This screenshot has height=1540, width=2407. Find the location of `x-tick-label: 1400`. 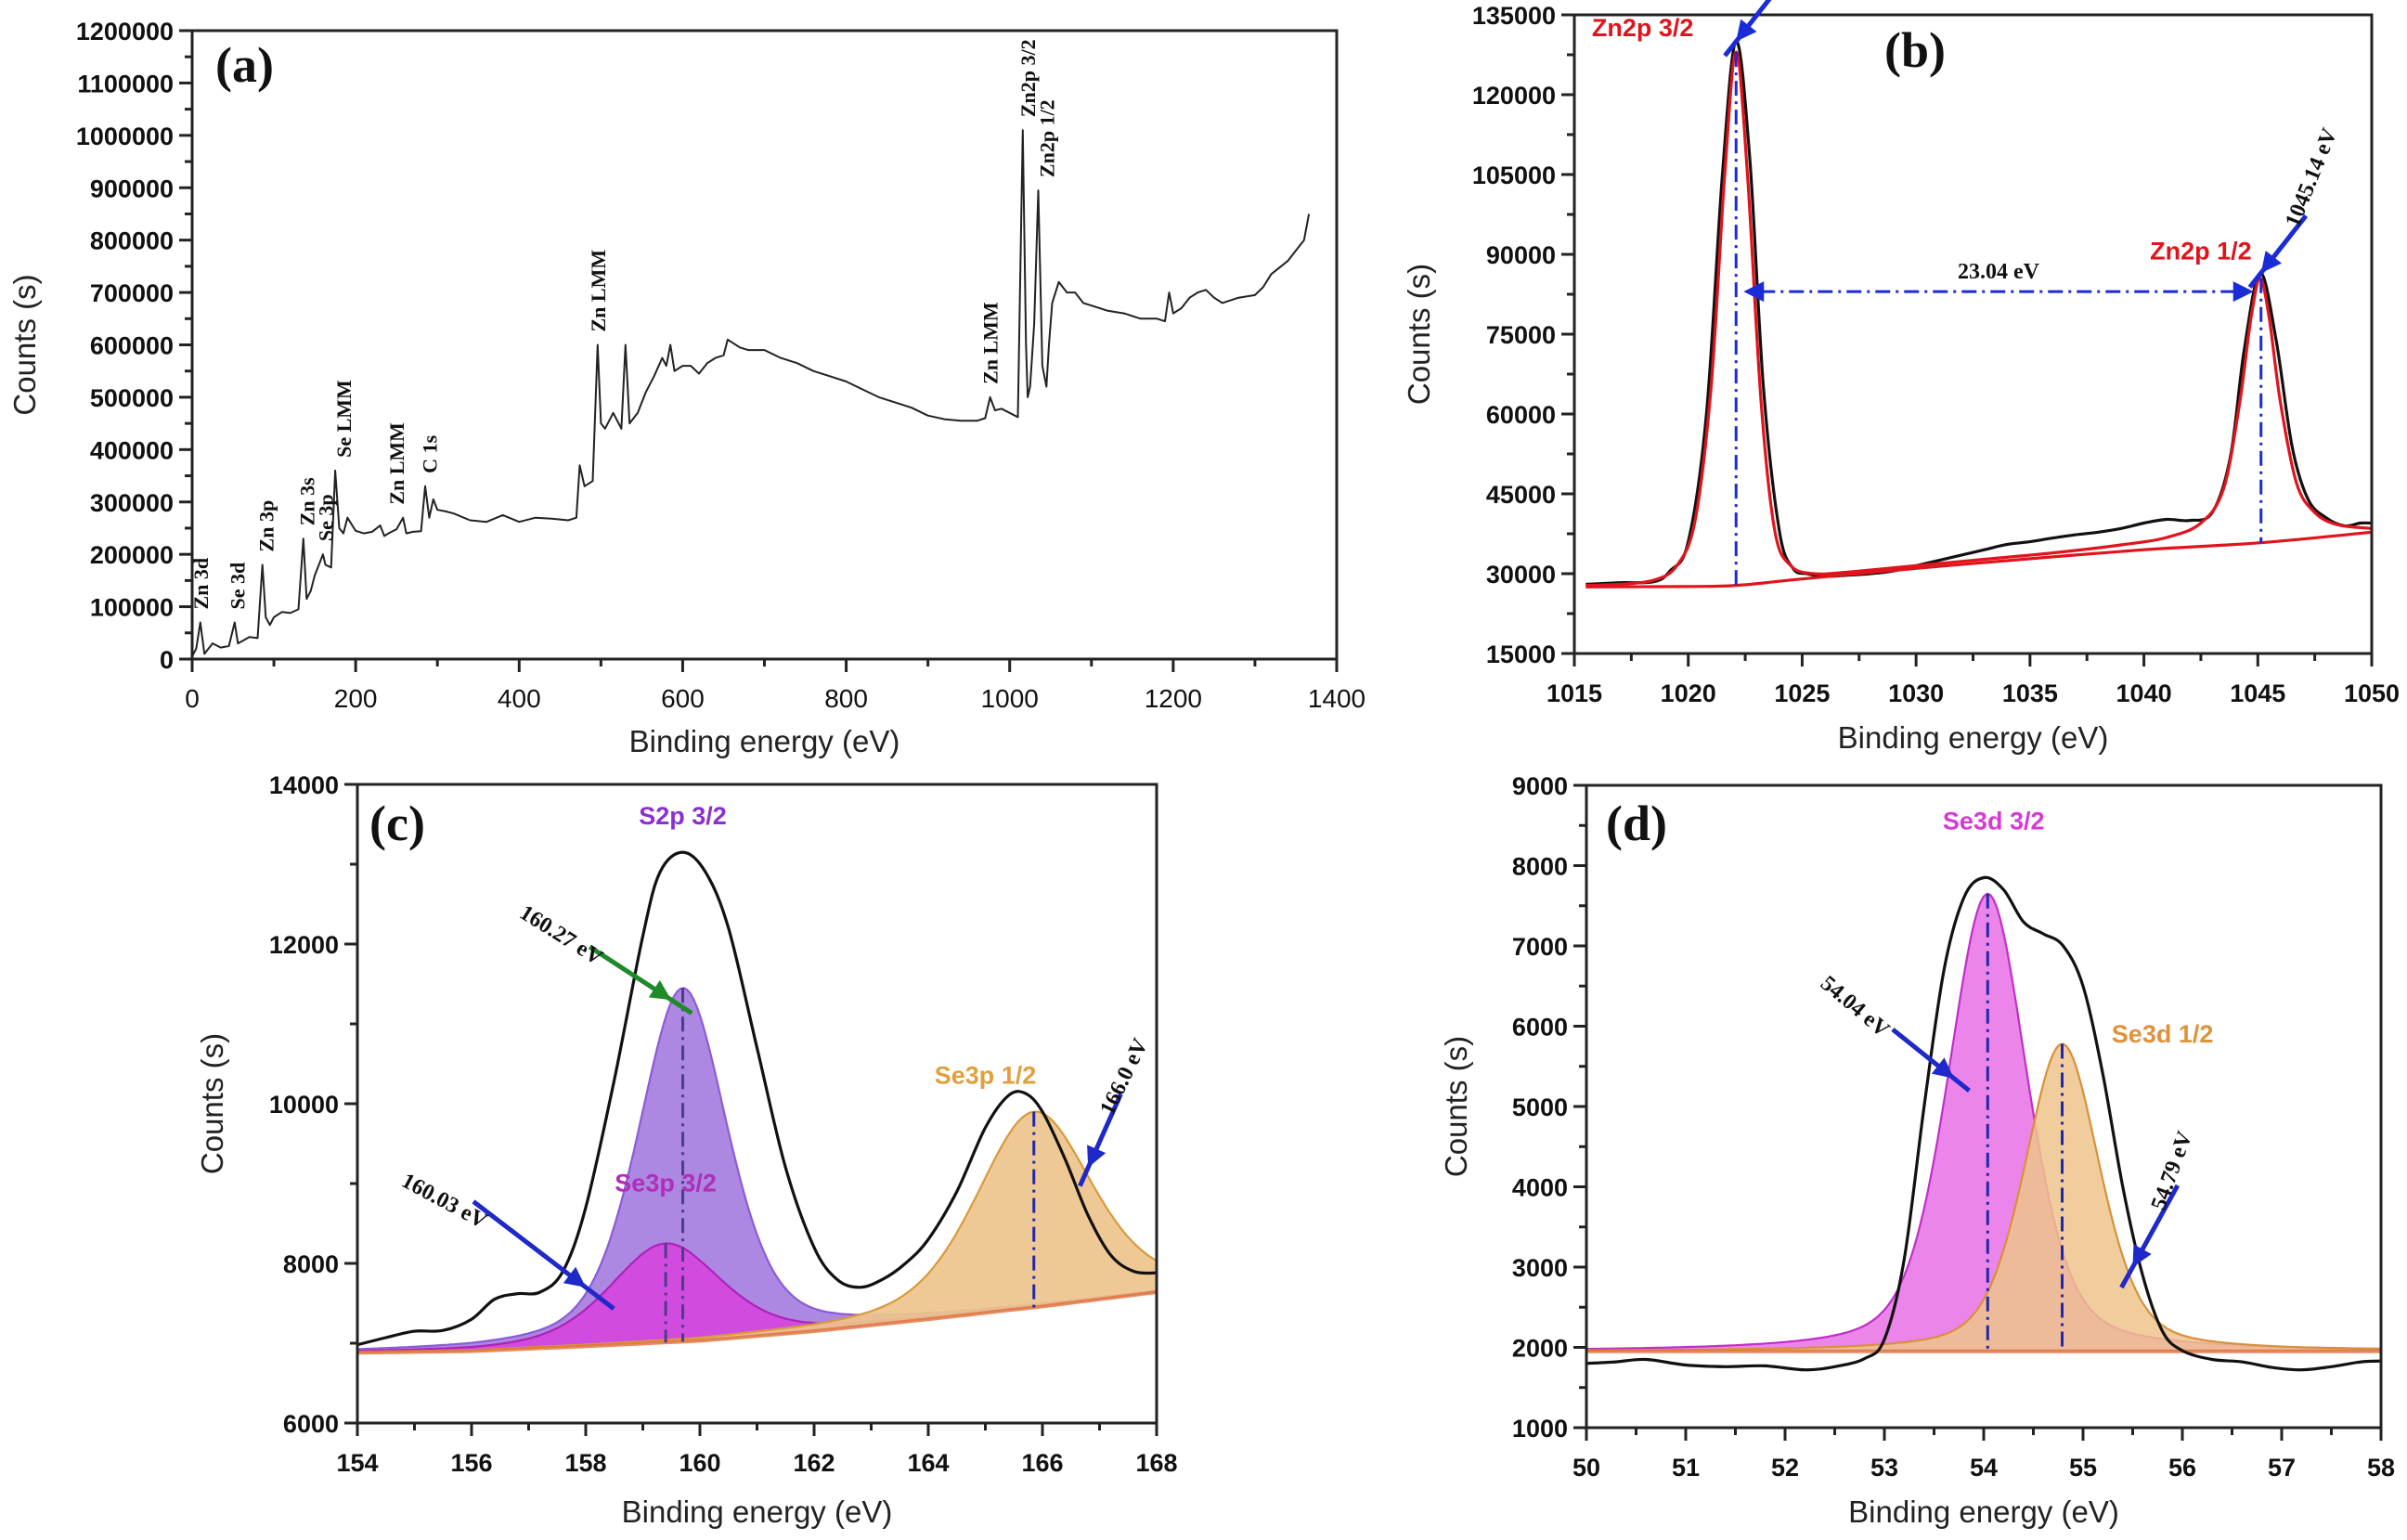

x-tick-label: 1400 is located at coordinates (1336, 698).